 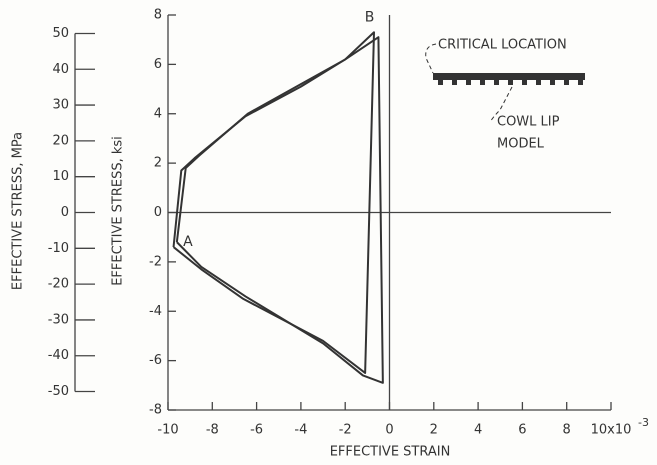 I want to click on x-tick-label: 4, so click(x=478, y=430).